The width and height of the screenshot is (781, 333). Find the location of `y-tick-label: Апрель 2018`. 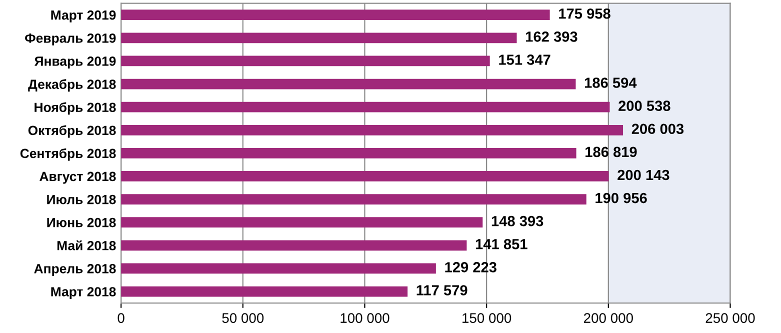

y-tick-label: Апрель 2018 is located at coordinates (75, 270).